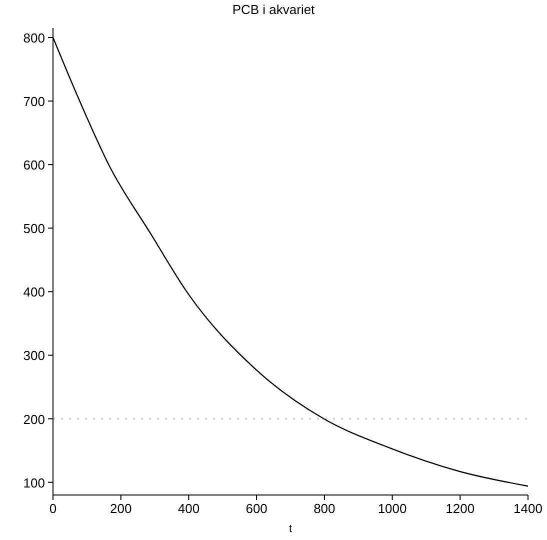  I want to click on x-tick-label: 0, so click(53, 508).